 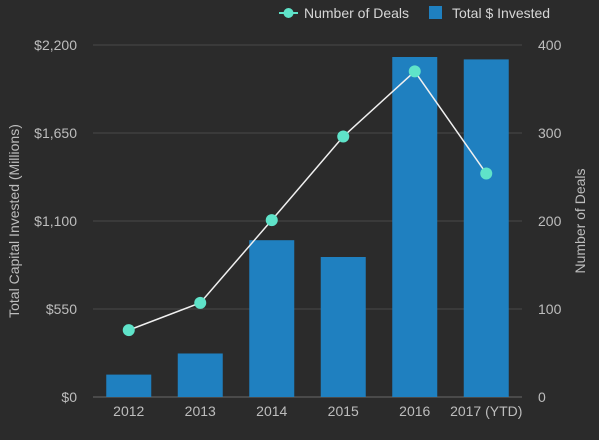 I want to click on x-tick-label: 2014, so click(x=271, y=411).